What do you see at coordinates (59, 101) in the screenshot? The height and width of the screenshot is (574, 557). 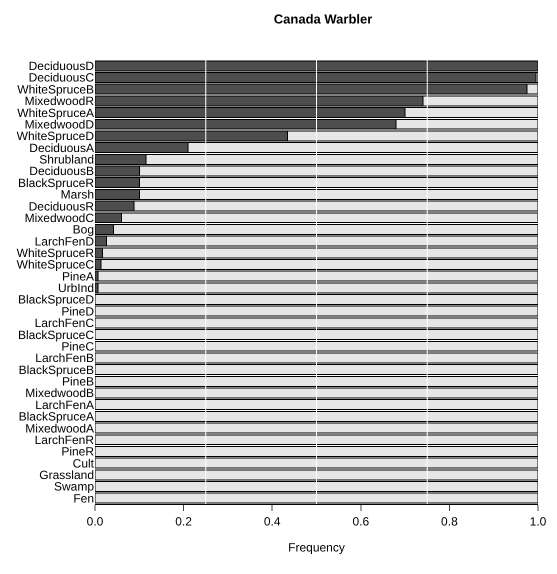 I see `y-tick-label: MixedwoodR` at bounding box center [59, 101].